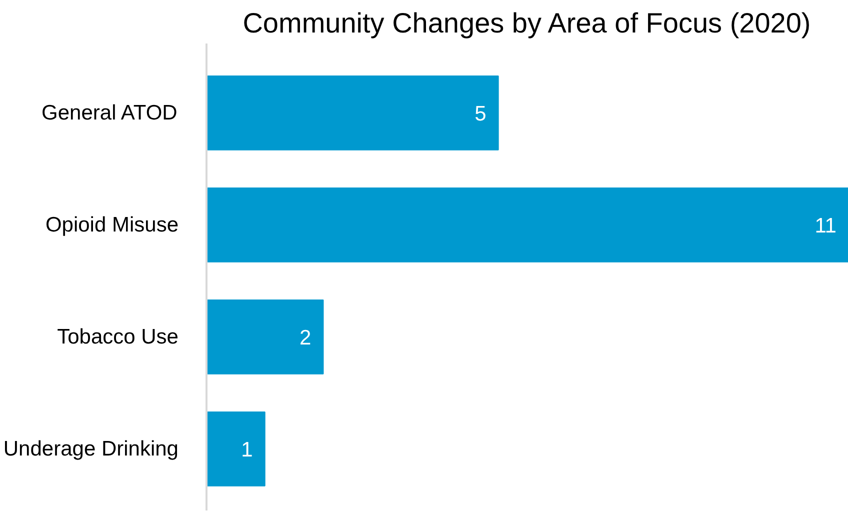 Image resolution: width=848 pixels, height=514 pixels. What do you see at coordinates (91, 448) in the screenshot?
I see `y-tick-label: Underage Drinking` at bounding box center [91, 448].